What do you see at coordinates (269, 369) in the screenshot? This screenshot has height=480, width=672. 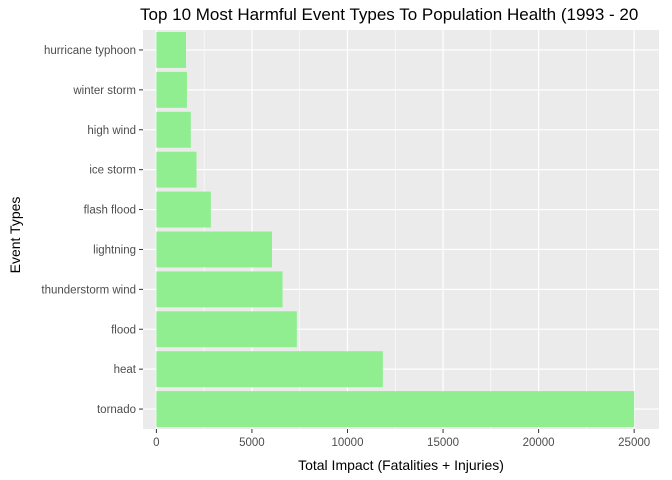 I see `bar-heat` at bounding box center [269, 369].